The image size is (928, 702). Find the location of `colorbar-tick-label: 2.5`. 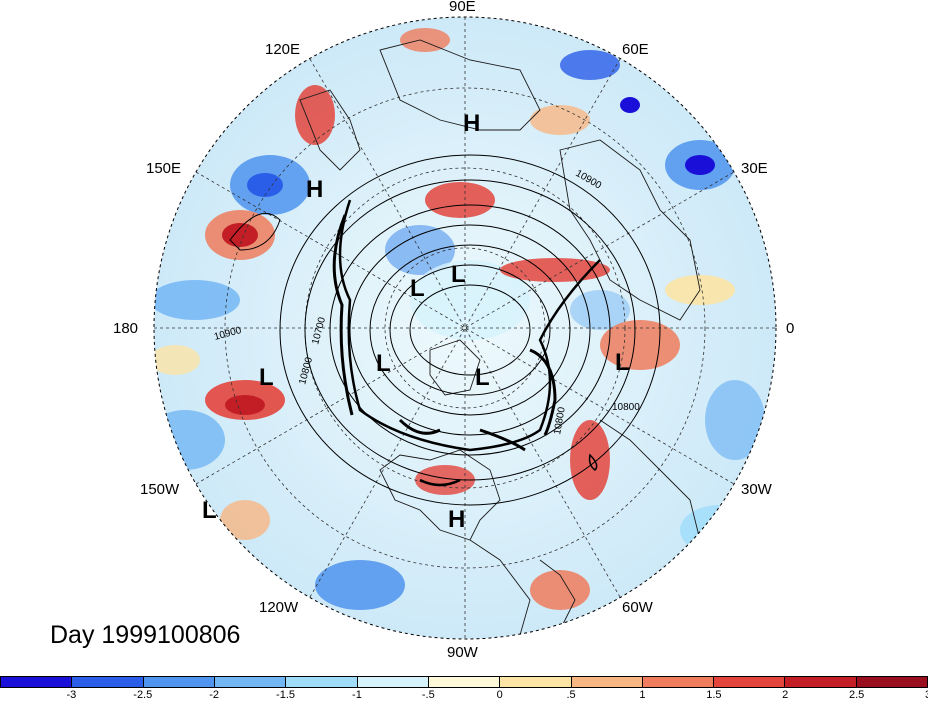

colorbar-tick-label: 2.5 is located at coordinates (856, 695).